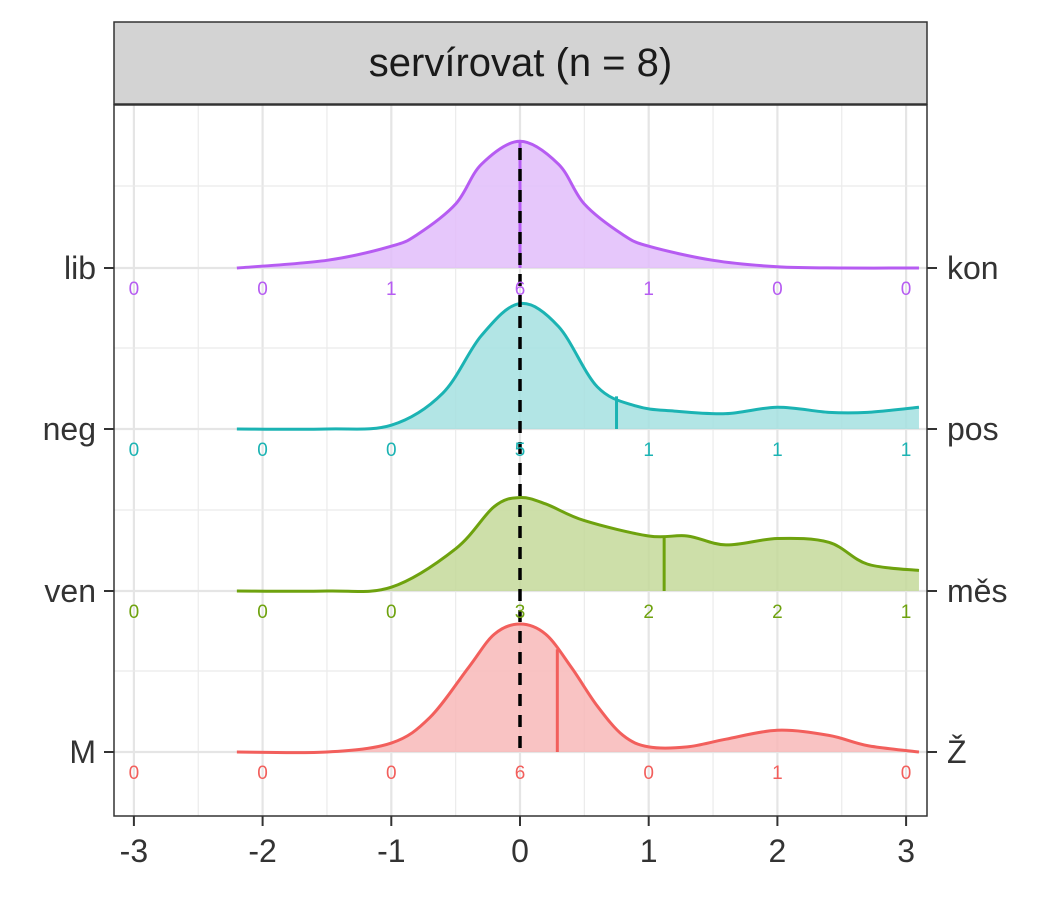  I want to click on x-tick-label: -2, so click(262, 851).